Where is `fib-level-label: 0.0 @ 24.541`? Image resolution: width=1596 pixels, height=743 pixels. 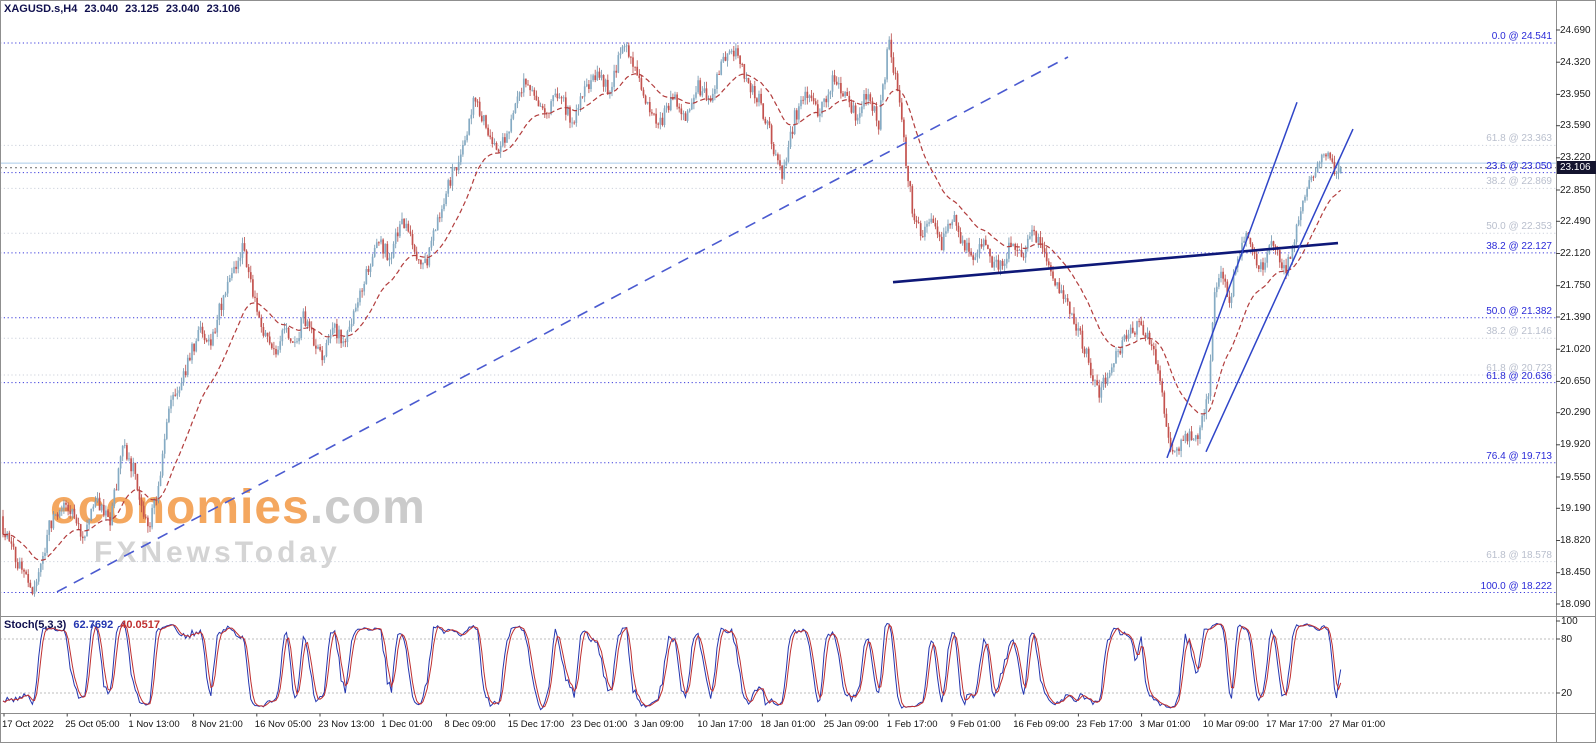
fib-level-label: 0.0 @ 24.541 is located at coordinates (1521, 36).